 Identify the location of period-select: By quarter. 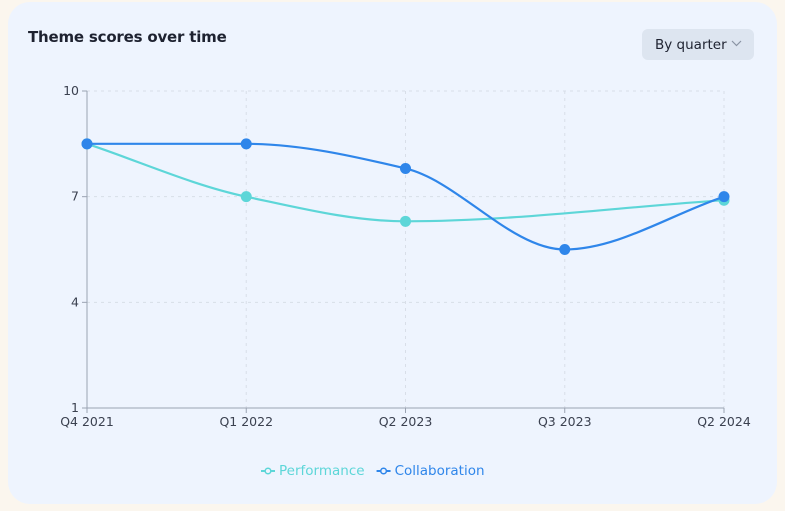
(698, 44).